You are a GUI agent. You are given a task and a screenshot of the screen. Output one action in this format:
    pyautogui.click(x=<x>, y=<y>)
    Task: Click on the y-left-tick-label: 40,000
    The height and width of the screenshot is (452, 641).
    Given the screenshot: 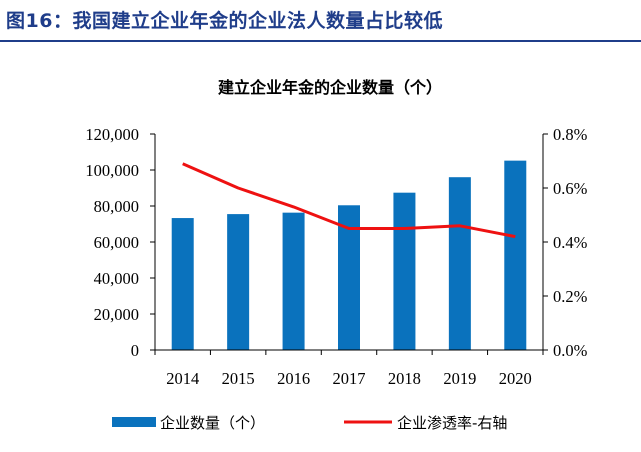 What is the action you would take?
    pyautogui.click(x=116, y=278)
    